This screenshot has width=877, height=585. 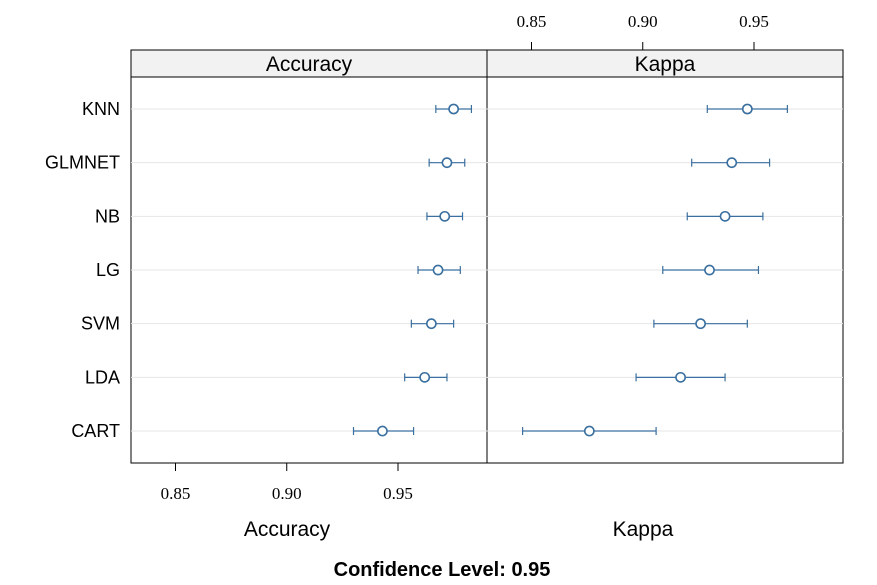 I want to click on estimate-point-kappa-knn, so click(x=747, y=109).